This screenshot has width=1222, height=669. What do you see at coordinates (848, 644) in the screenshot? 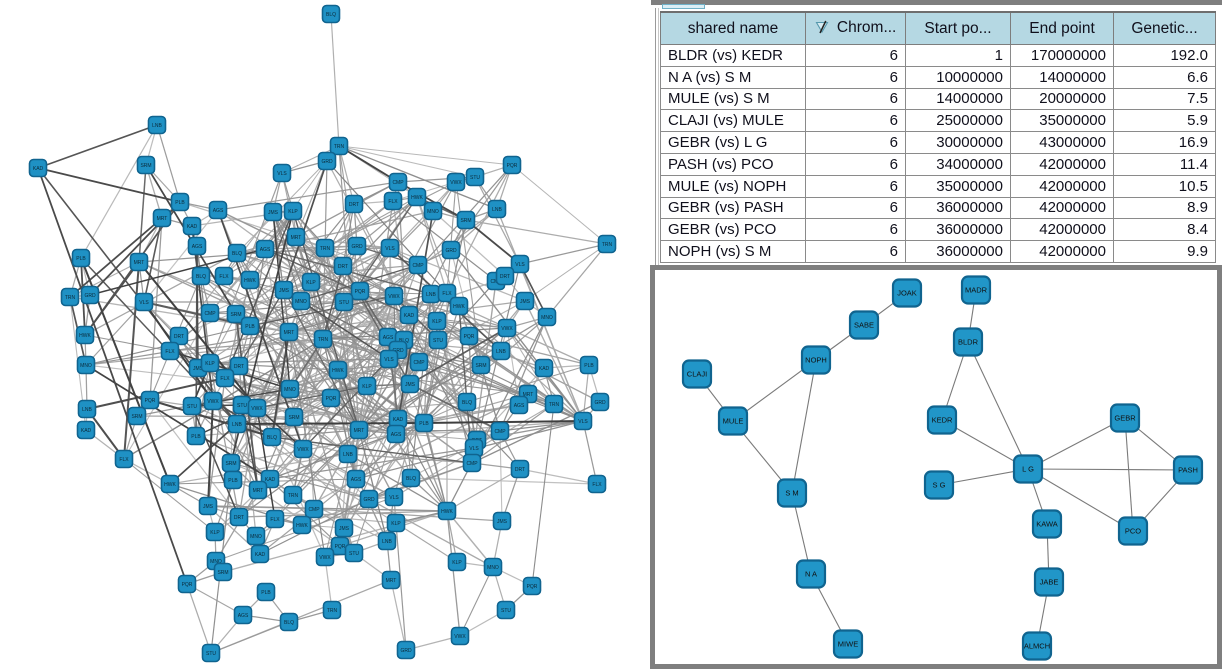
I see `svg-text: MIWE` at bounding box center [848, 644].